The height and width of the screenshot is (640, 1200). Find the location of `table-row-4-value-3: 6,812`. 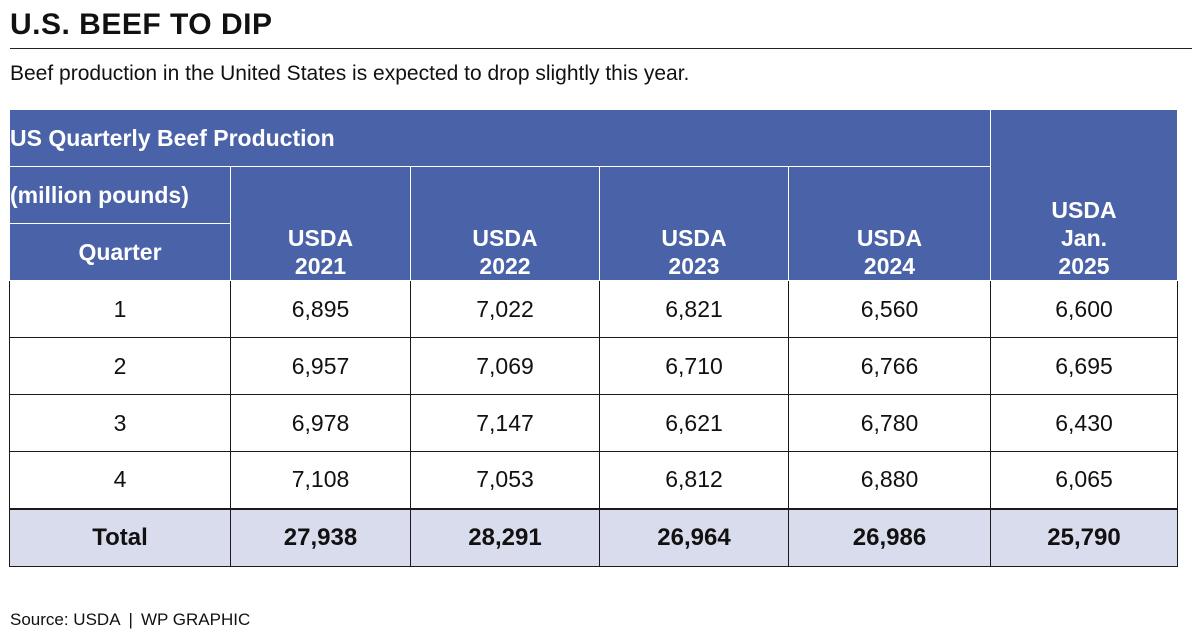

table-row-4-value-3: 6,812 is located at coordinates (694, 480).